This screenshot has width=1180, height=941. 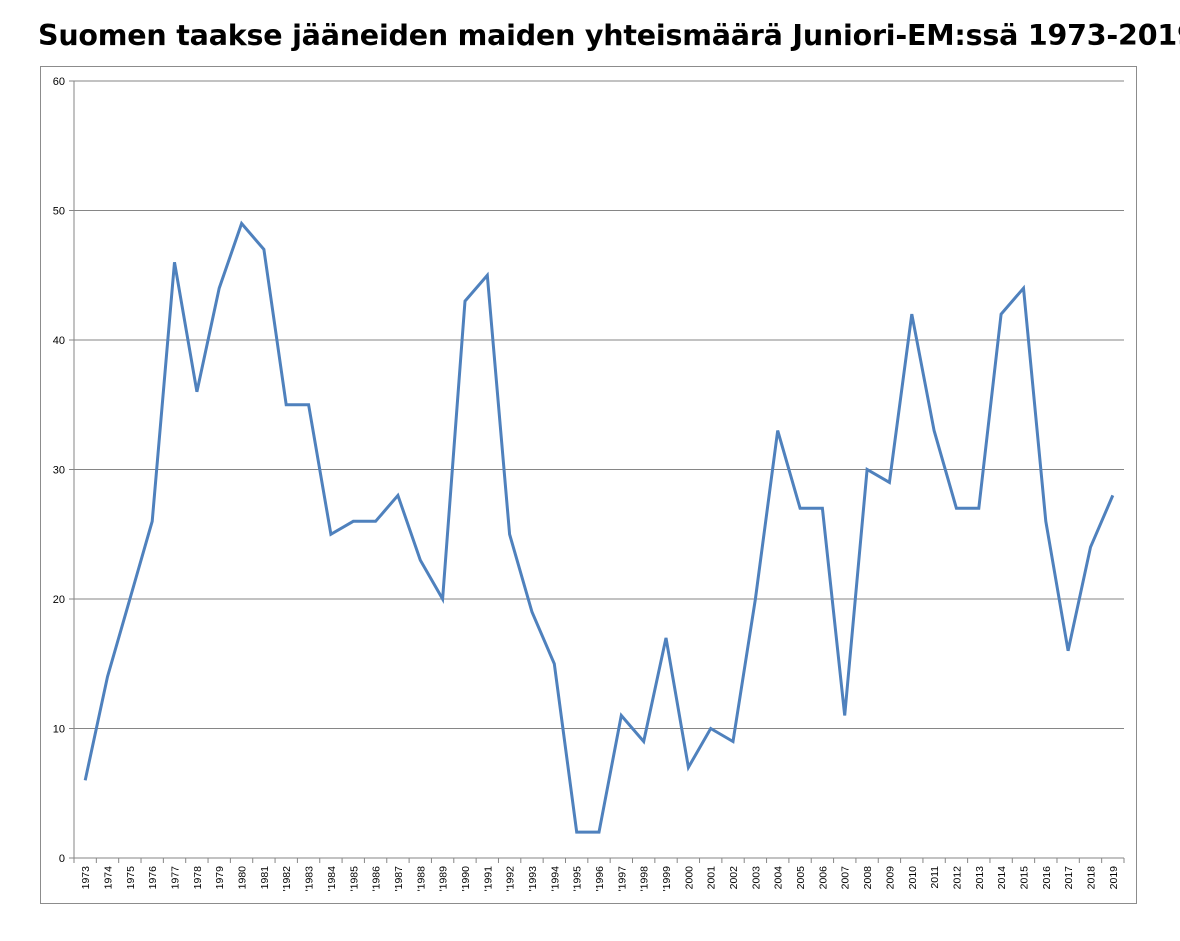 I want to click on x-tick-label: 2009, so click(x=890, y=878).